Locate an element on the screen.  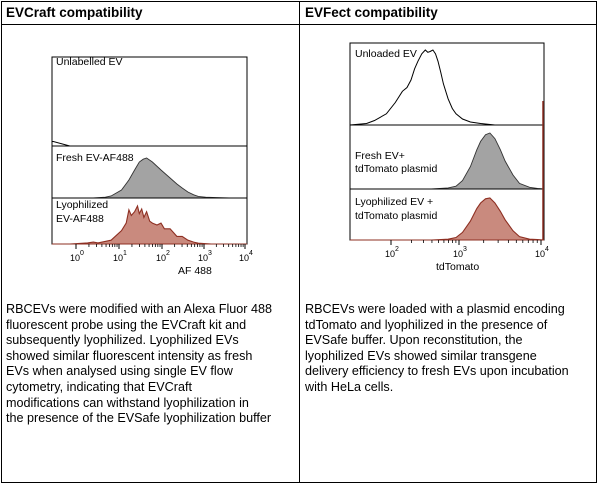
series-label: Fresh EV+ is located at coordinates (380, 156).